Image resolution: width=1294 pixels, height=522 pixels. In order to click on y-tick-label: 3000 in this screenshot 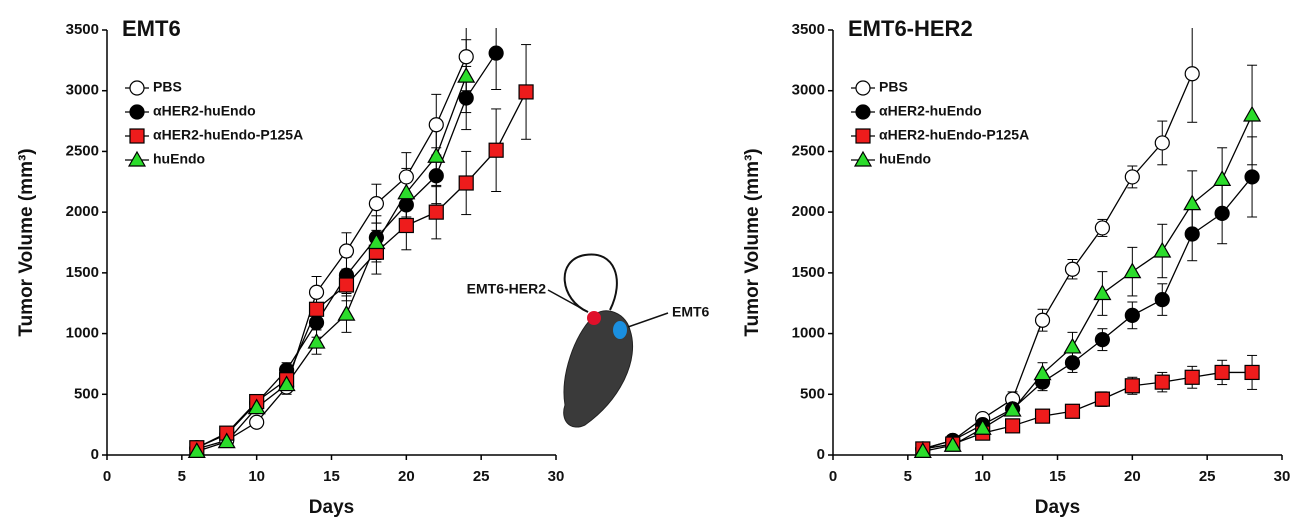, I will do `click(808, 90)`.